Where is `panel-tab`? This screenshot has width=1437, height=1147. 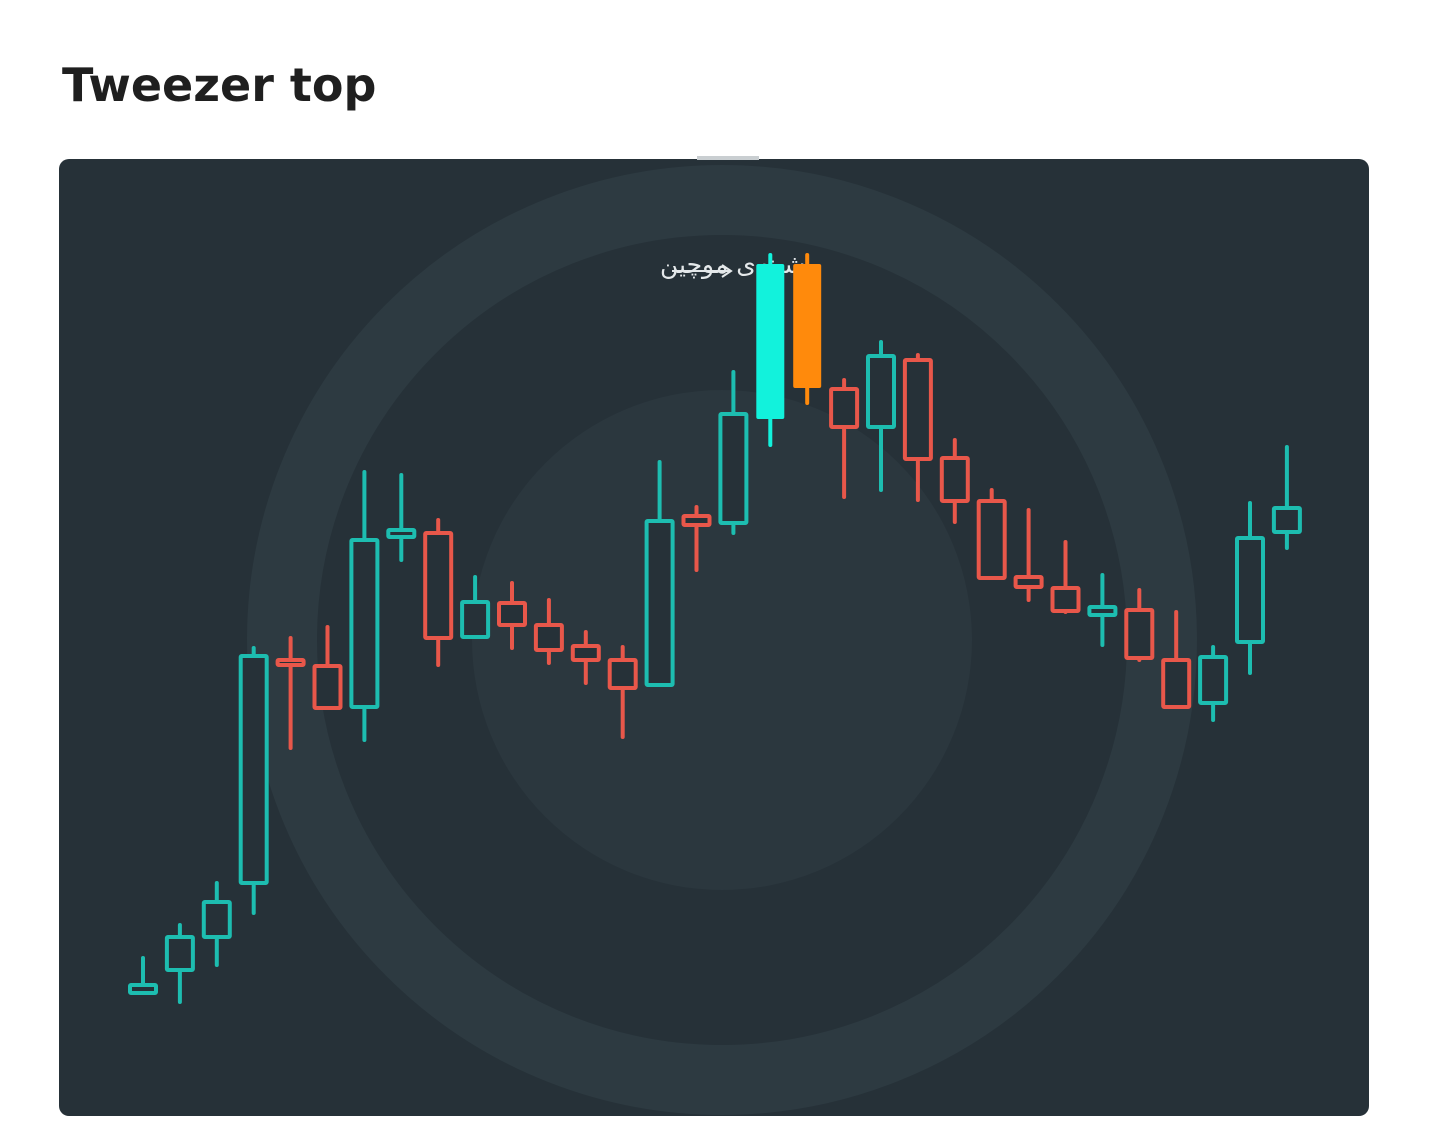 panel-tab is located at coordinates (728, 158).